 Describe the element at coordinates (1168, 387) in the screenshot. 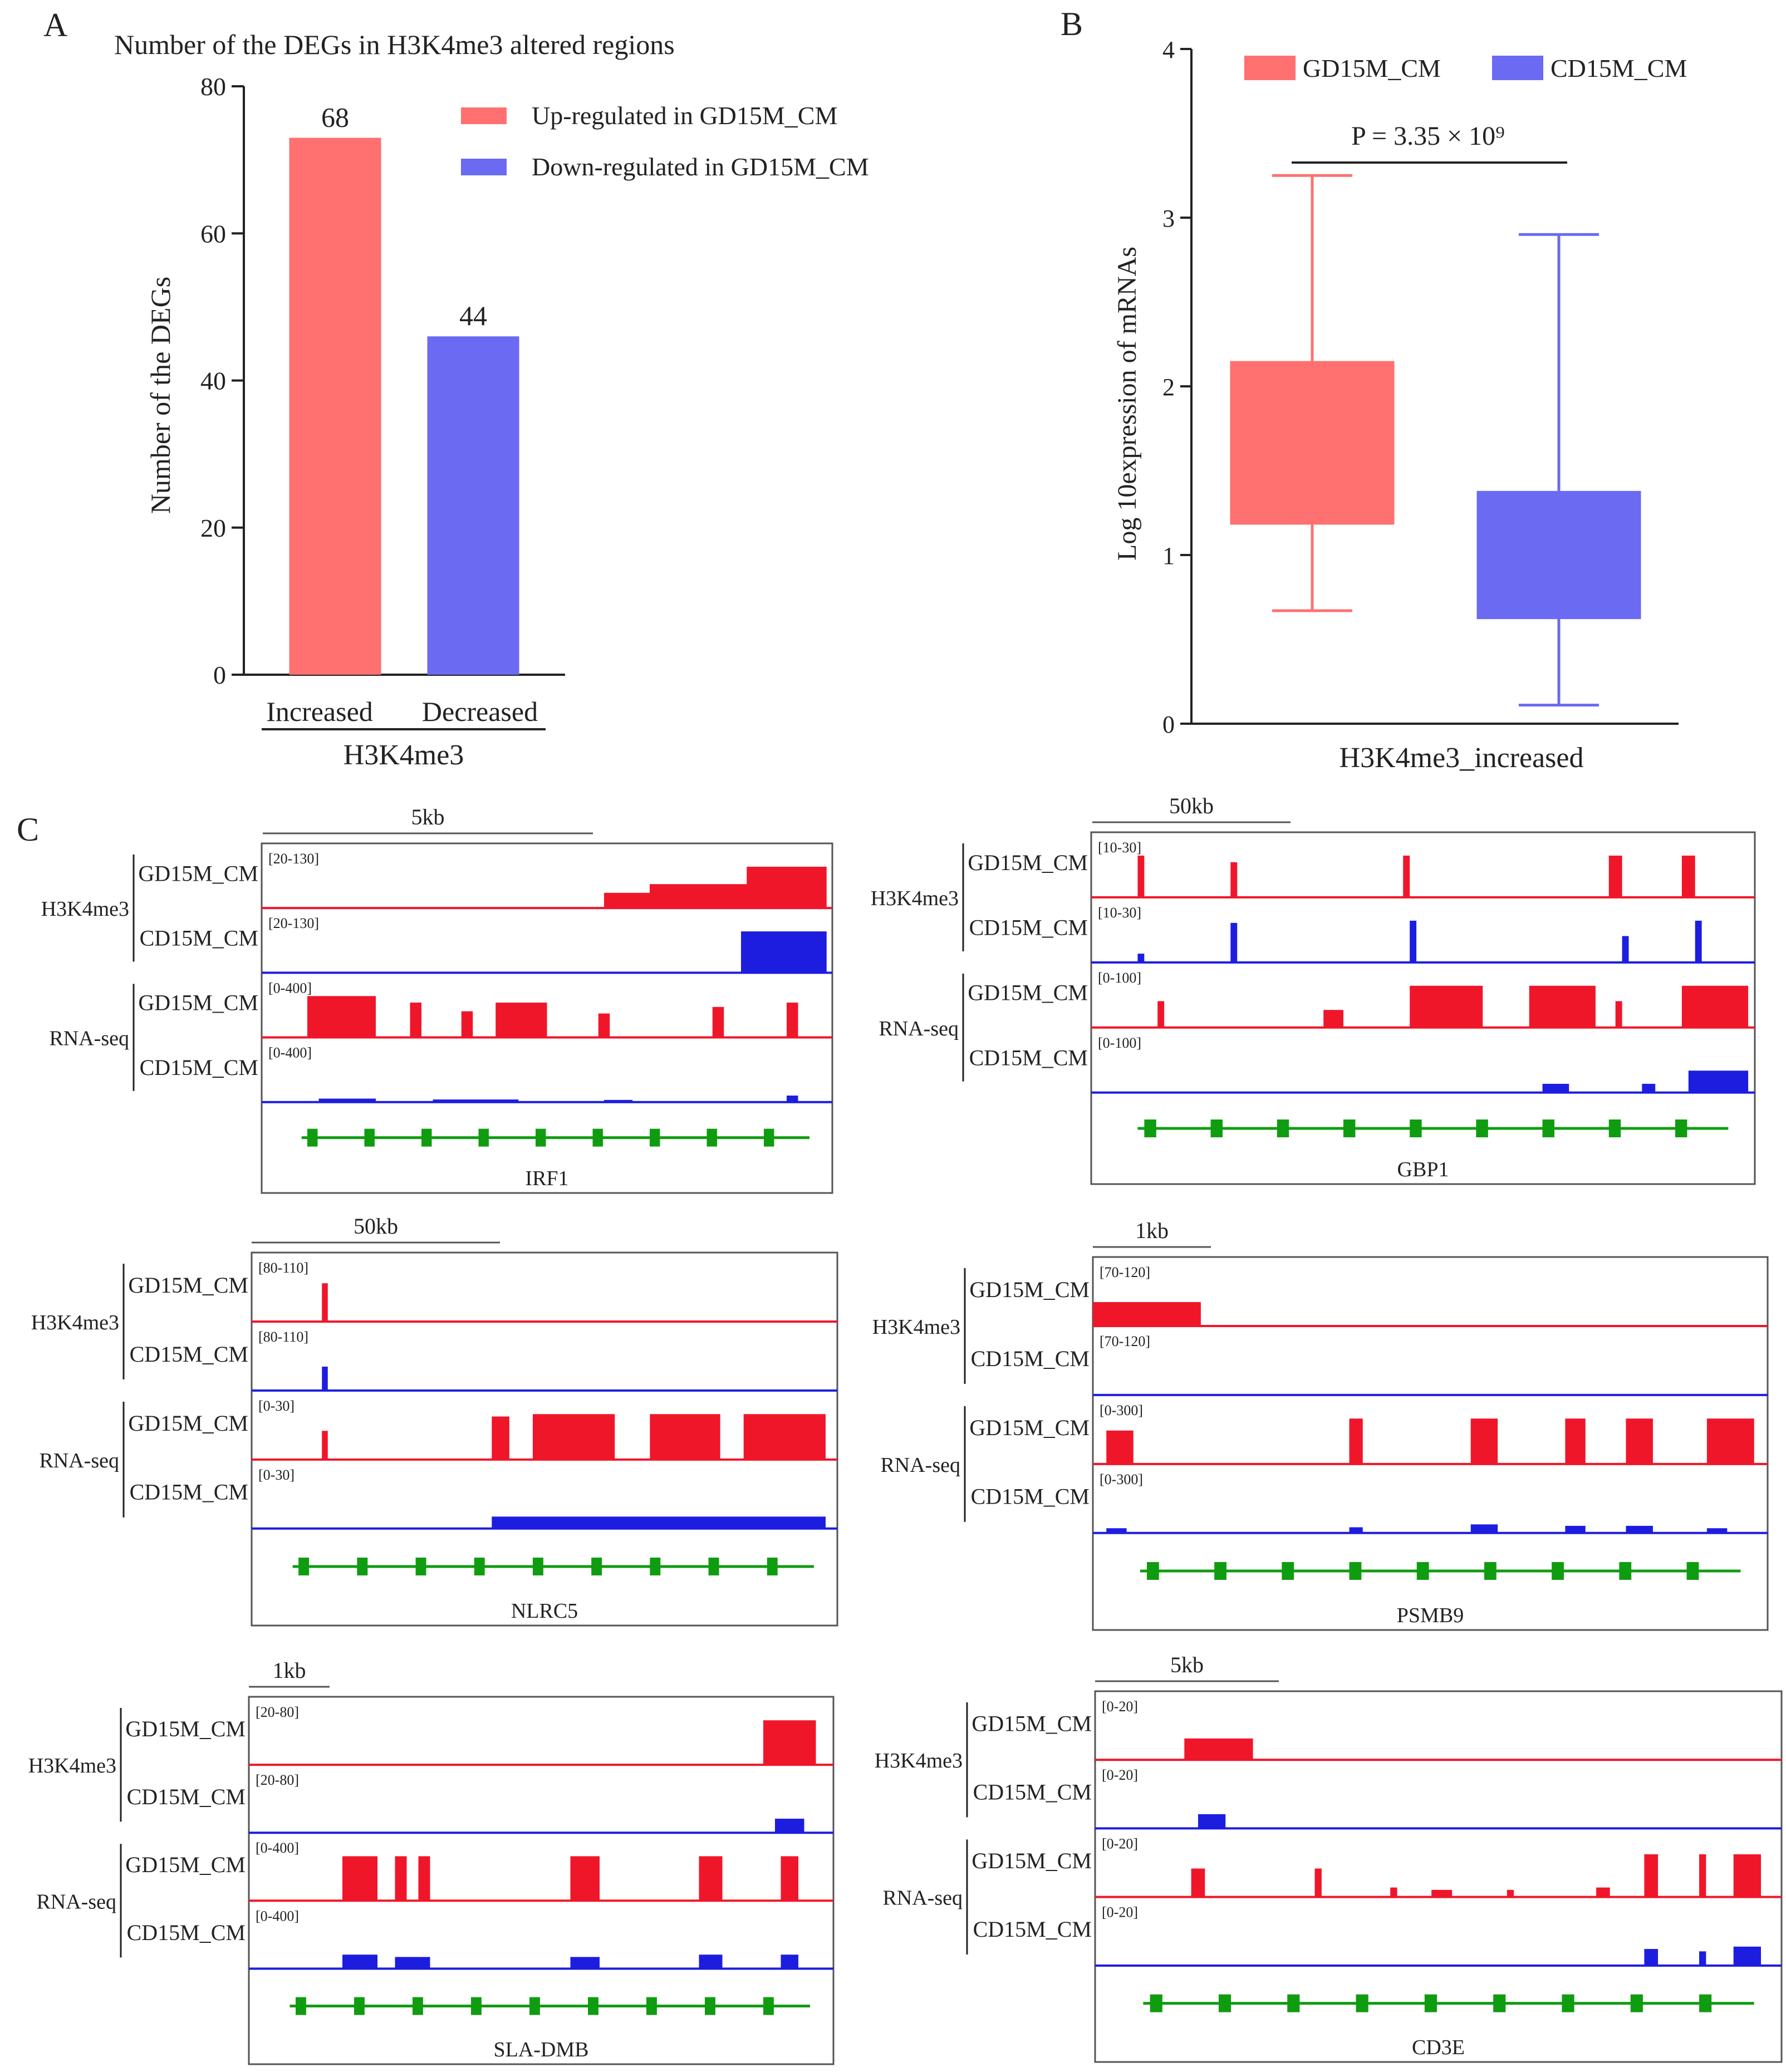

I see `b-y-tick-label: 2` at that location.